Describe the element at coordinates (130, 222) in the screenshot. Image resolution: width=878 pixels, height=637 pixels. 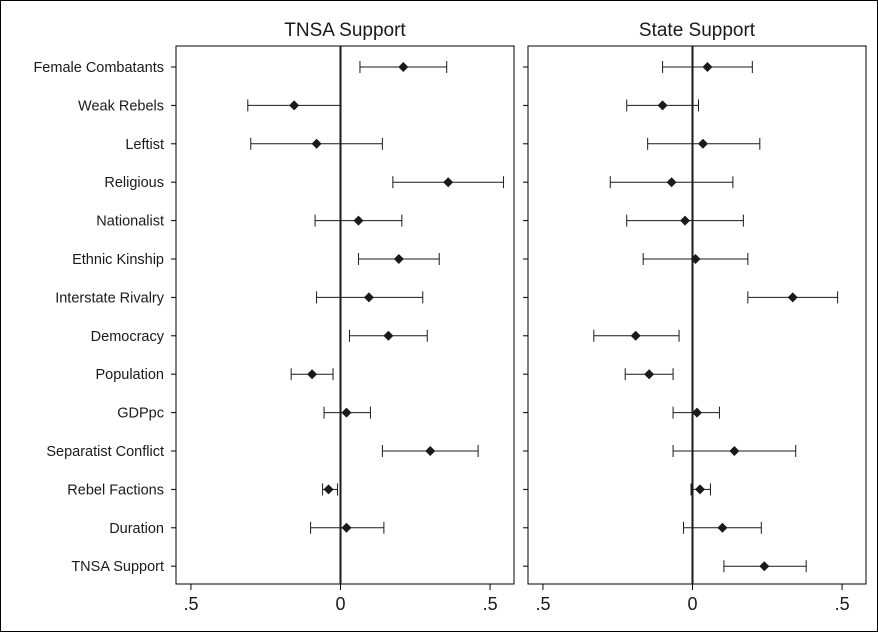
I see `row-label: Nationalist` at that location.